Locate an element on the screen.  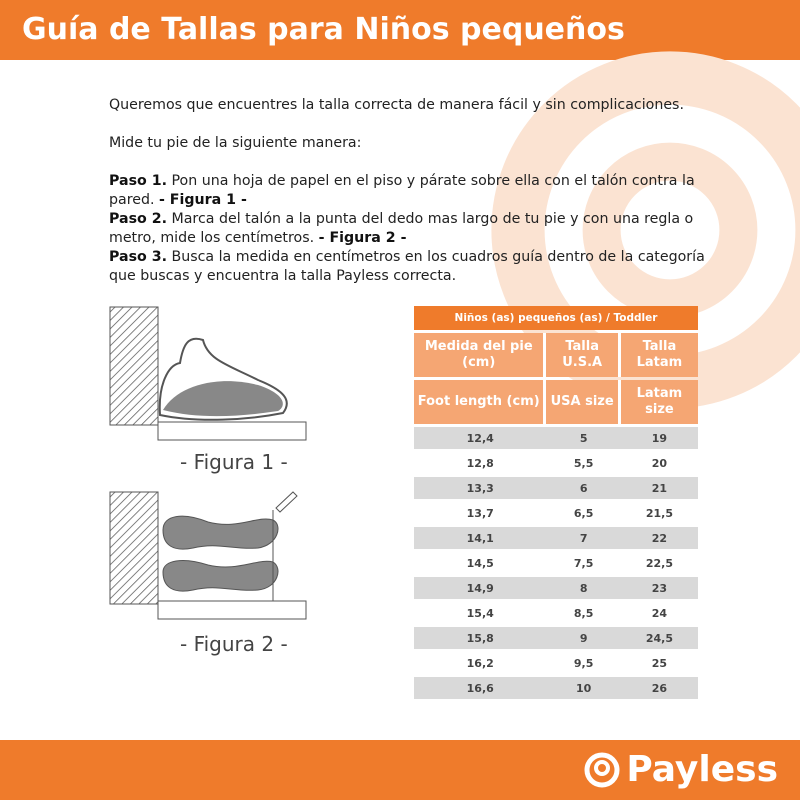
table-cell: 13,3 is located at coordinates (480, 488).